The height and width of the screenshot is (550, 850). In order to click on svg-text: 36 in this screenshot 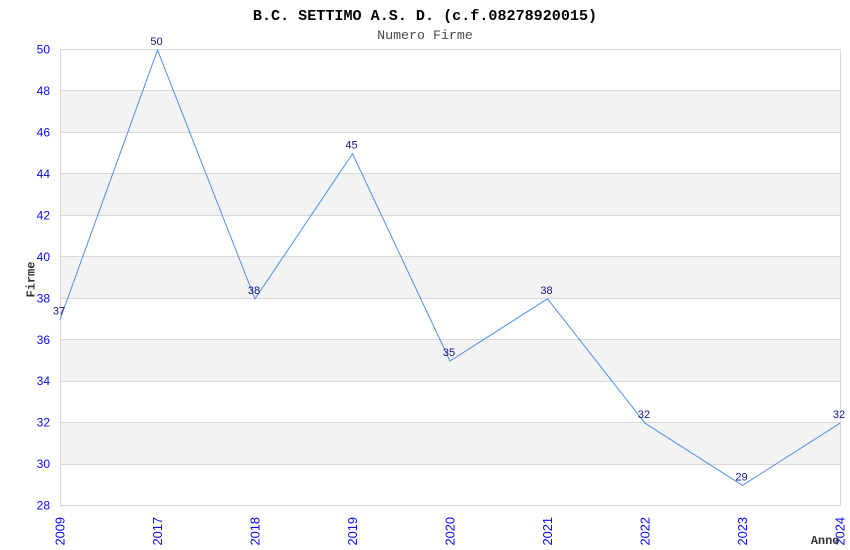, I will do `click(44, 340)`.